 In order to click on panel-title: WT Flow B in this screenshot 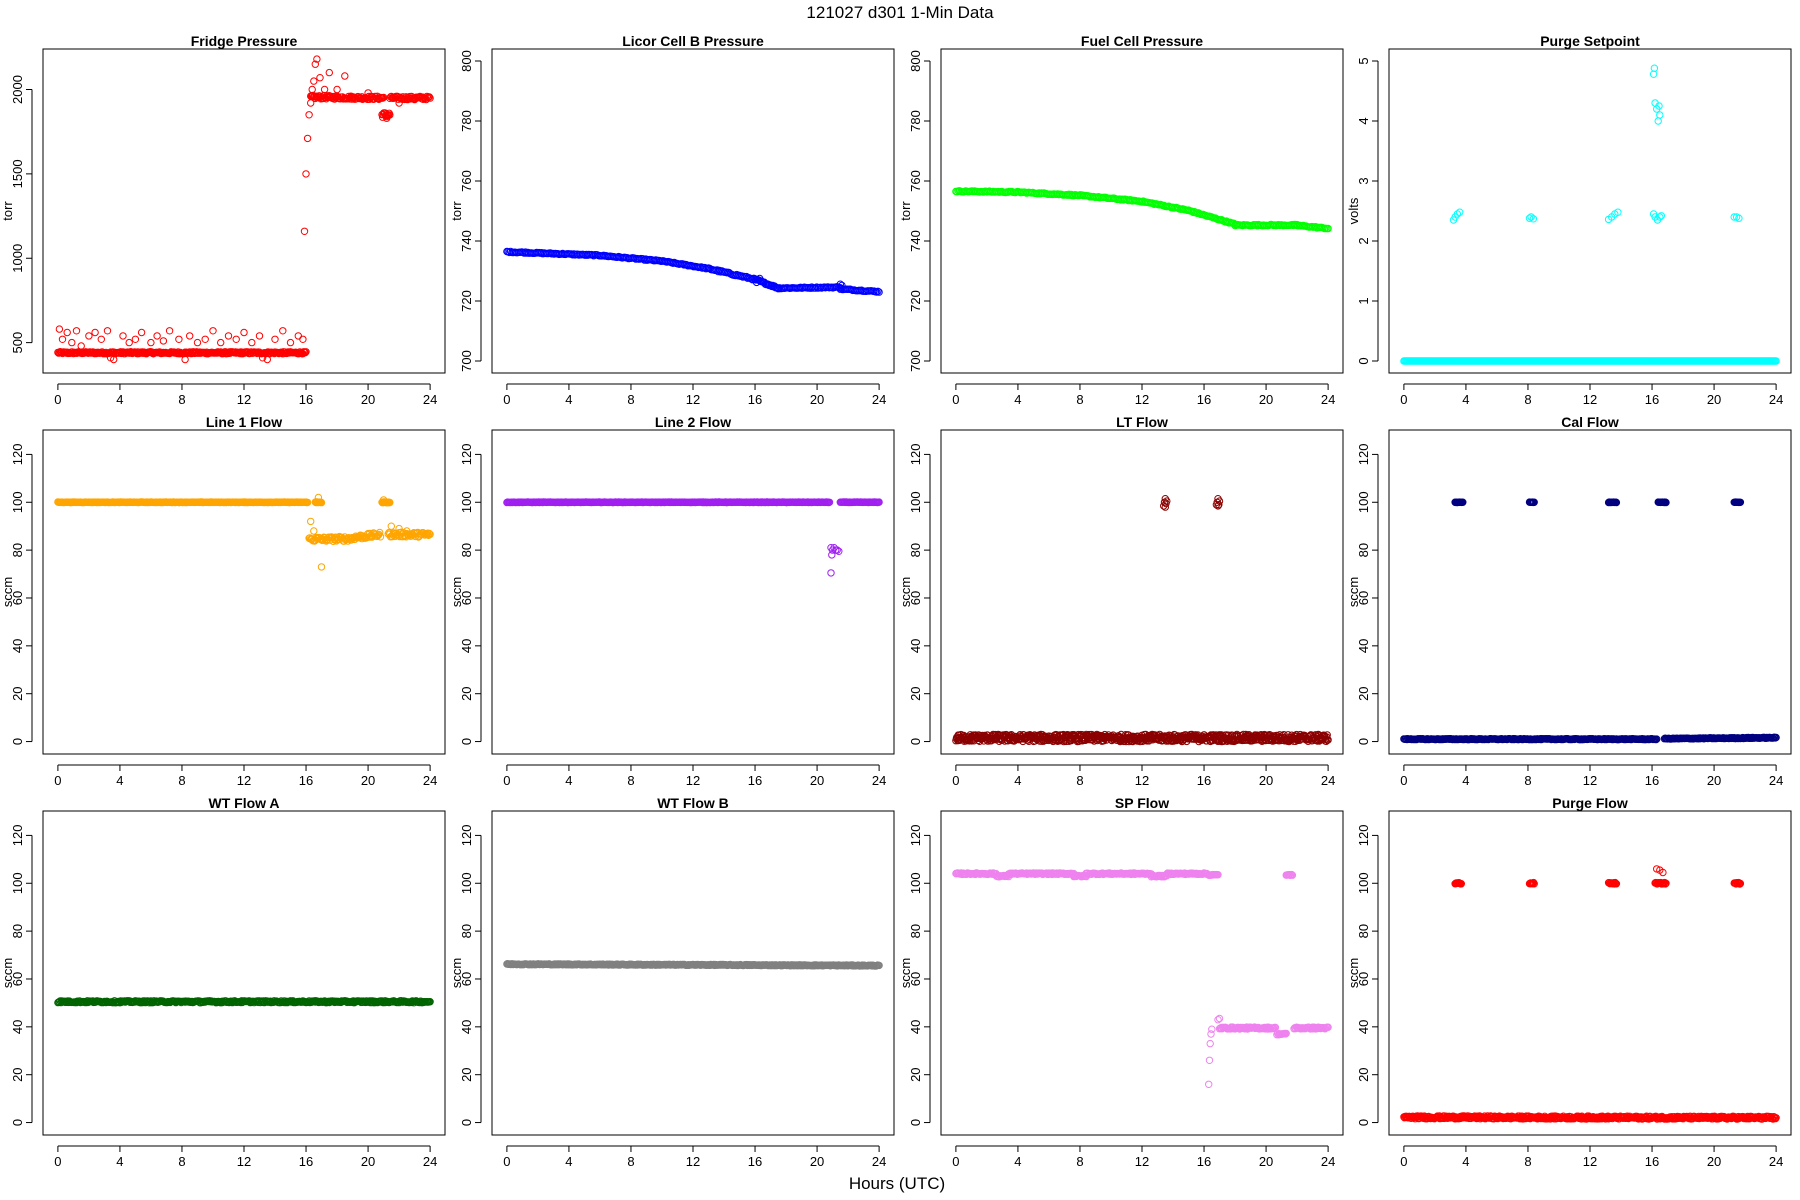, I will do `click(693, 803)`.